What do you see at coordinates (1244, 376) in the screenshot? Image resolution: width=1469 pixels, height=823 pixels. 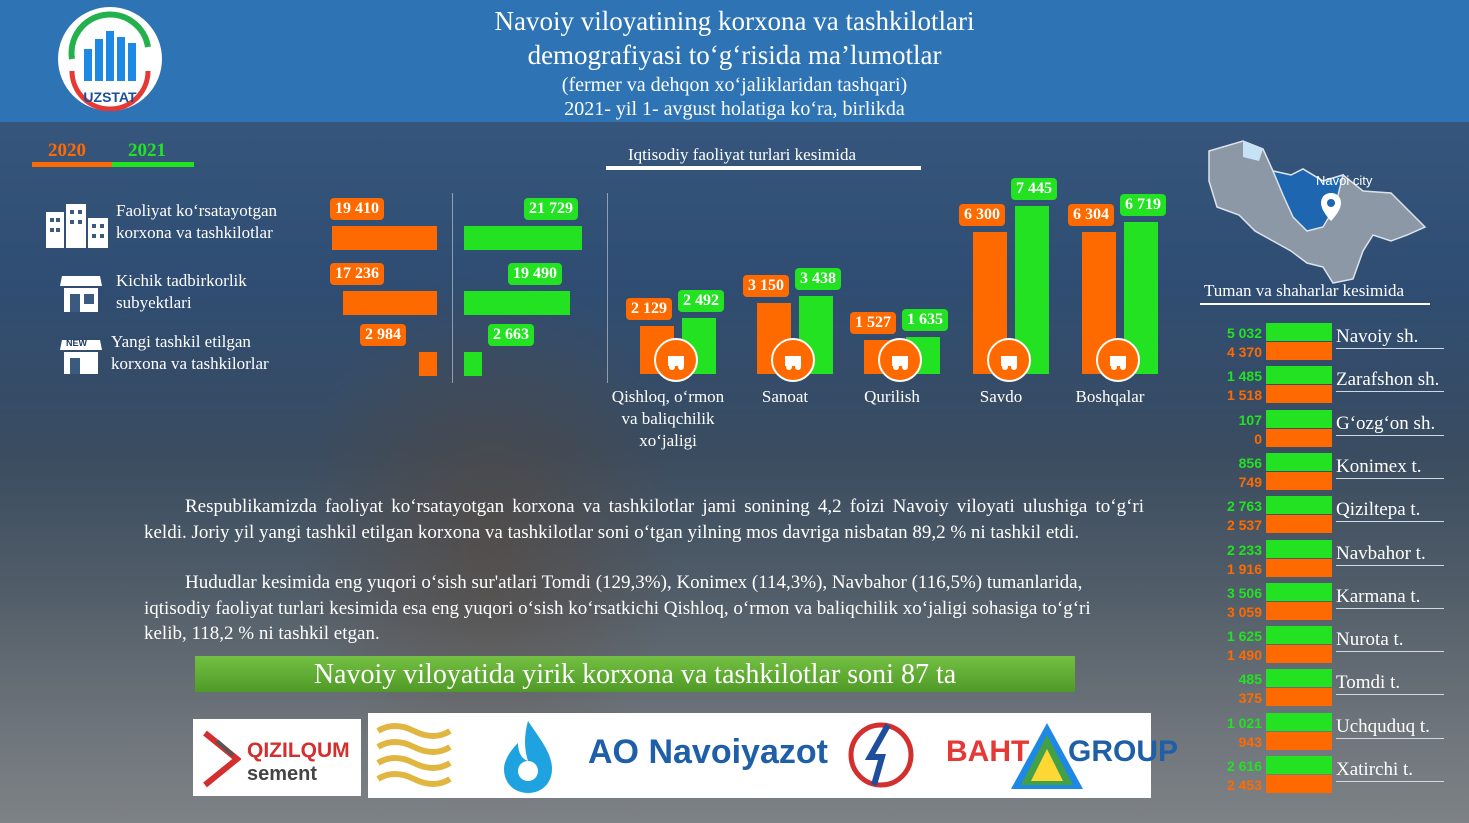 I see `district-value-2021: 1 485` at bounding box center [1244, 376].